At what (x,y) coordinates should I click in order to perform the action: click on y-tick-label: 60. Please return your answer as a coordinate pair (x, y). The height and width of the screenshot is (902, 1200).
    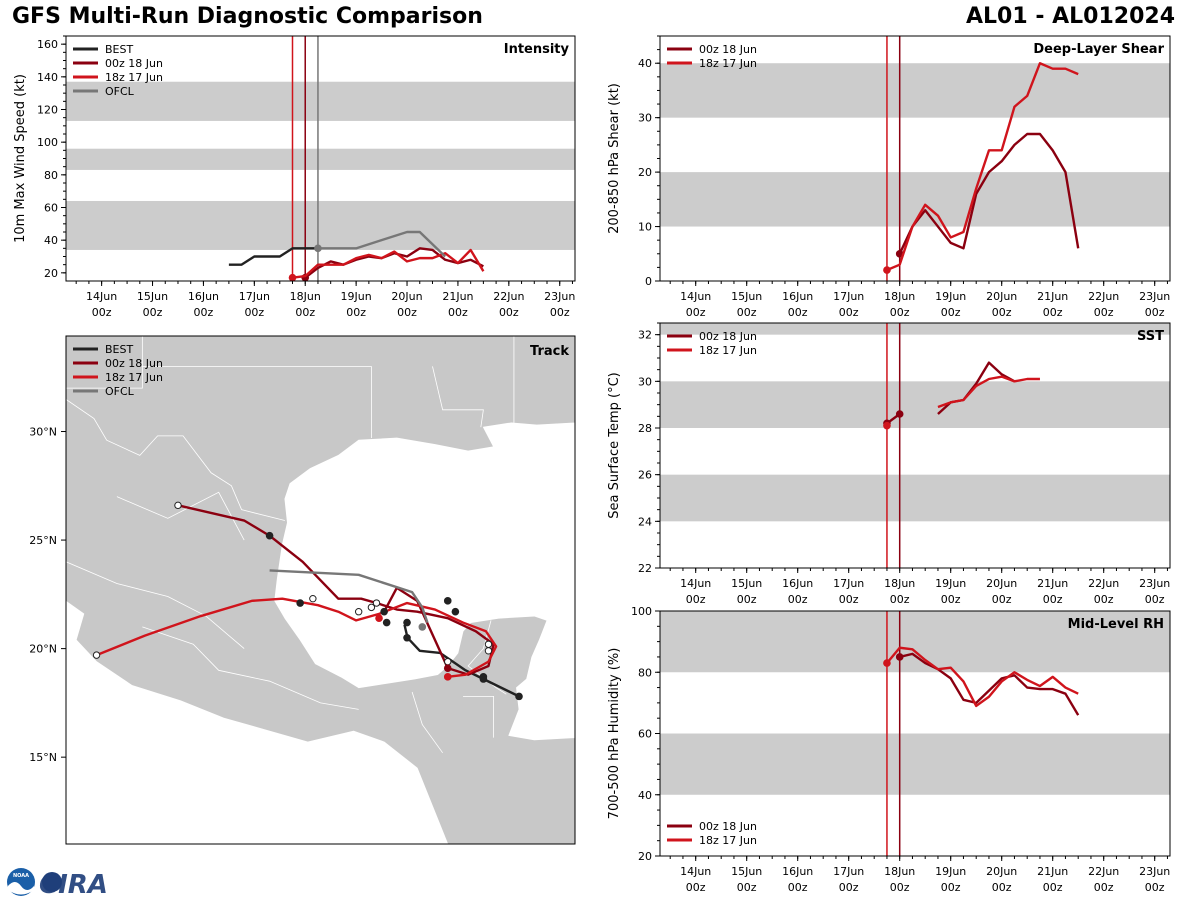
    Looking at the image, I should click on (51, 208).